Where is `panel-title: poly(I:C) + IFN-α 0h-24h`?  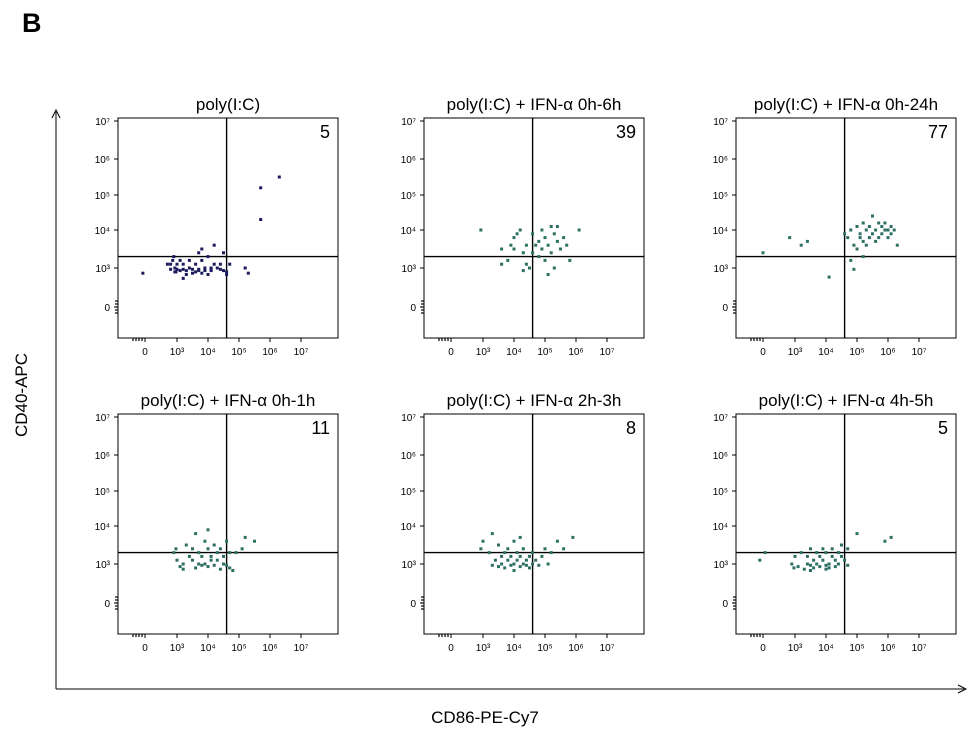
panel-title: poly(I:C) + IFN-α 0h-24h is located at coordinates (846, 104).